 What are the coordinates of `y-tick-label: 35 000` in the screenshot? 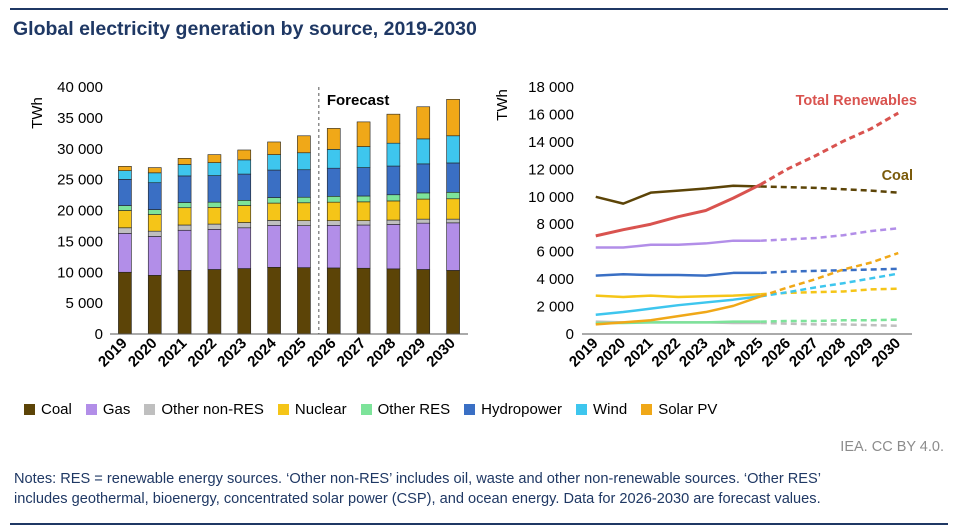 It's located at (80, 118).